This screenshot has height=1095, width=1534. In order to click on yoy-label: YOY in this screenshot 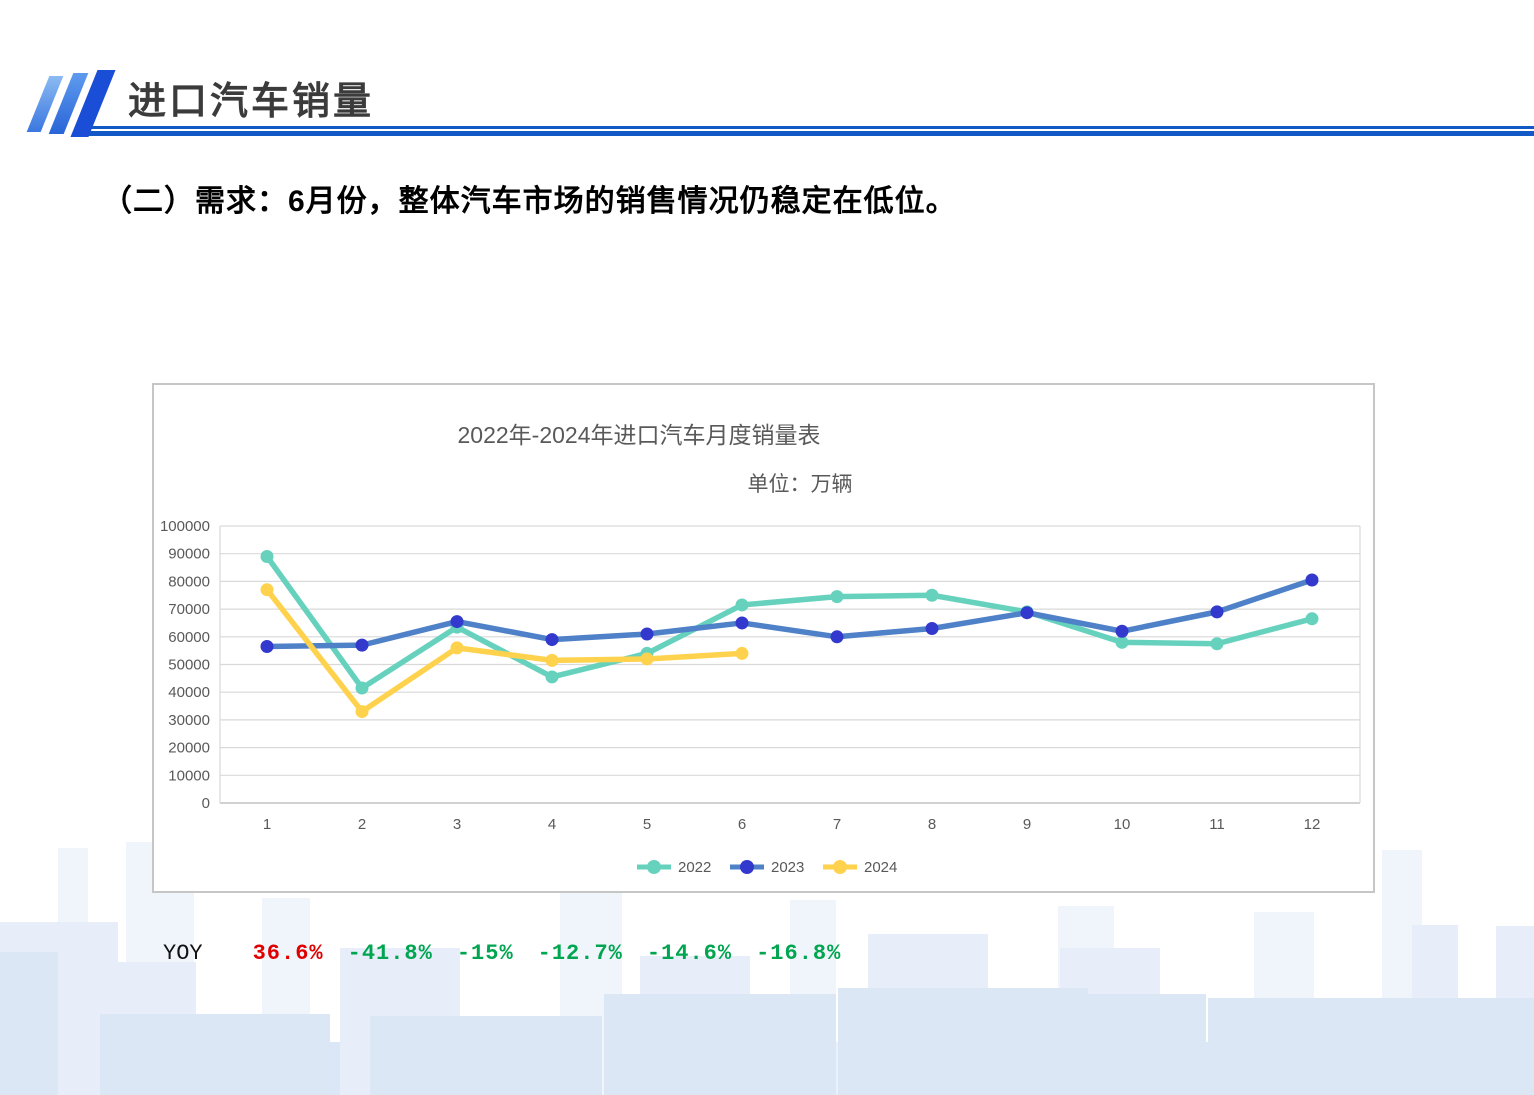, I will do `click(183, 953)`.